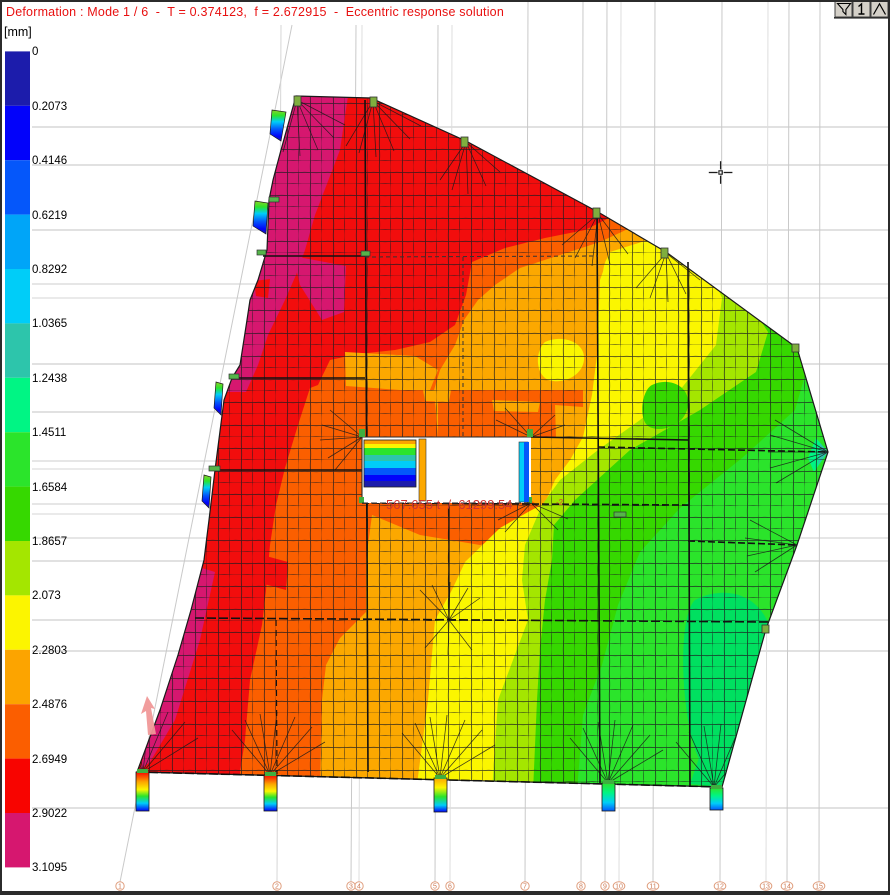 The image size is (890, 895). What do you see at coordinates (787, 887) in the screenshot?
I see `svg-text: 14` at bounding box center [787, 887].